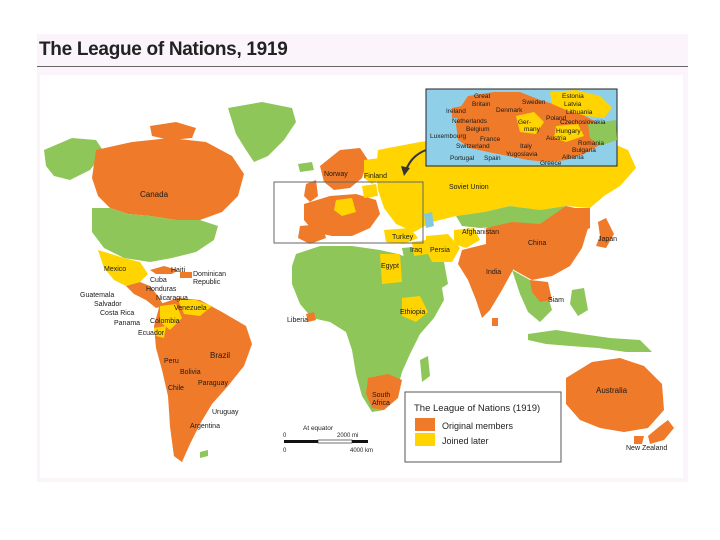 Image resolution: width=720 pixels, height=540 pixels. Describe the element at coordinates (425, 439) in the screenshot. I see `legend-swatch-later` at that location.